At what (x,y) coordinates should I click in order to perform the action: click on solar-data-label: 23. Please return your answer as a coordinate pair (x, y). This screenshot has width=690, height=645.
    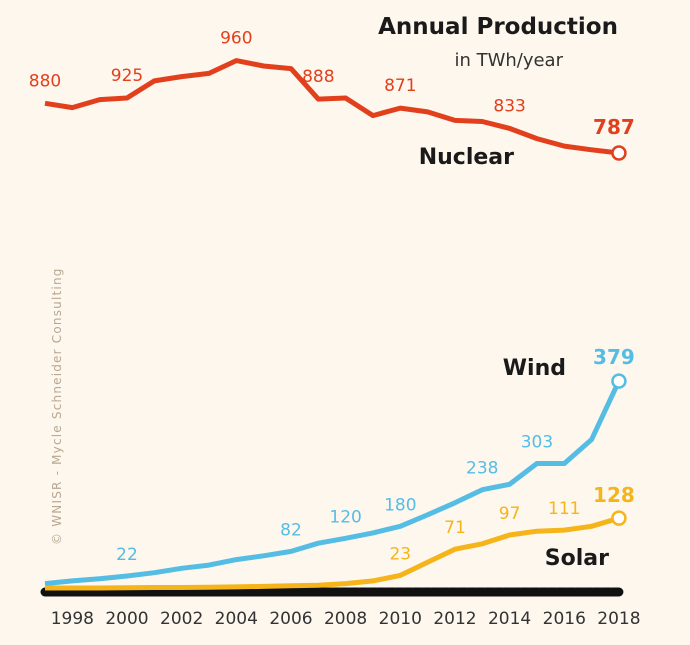
    Looking at the image, I should click on (400, 554).